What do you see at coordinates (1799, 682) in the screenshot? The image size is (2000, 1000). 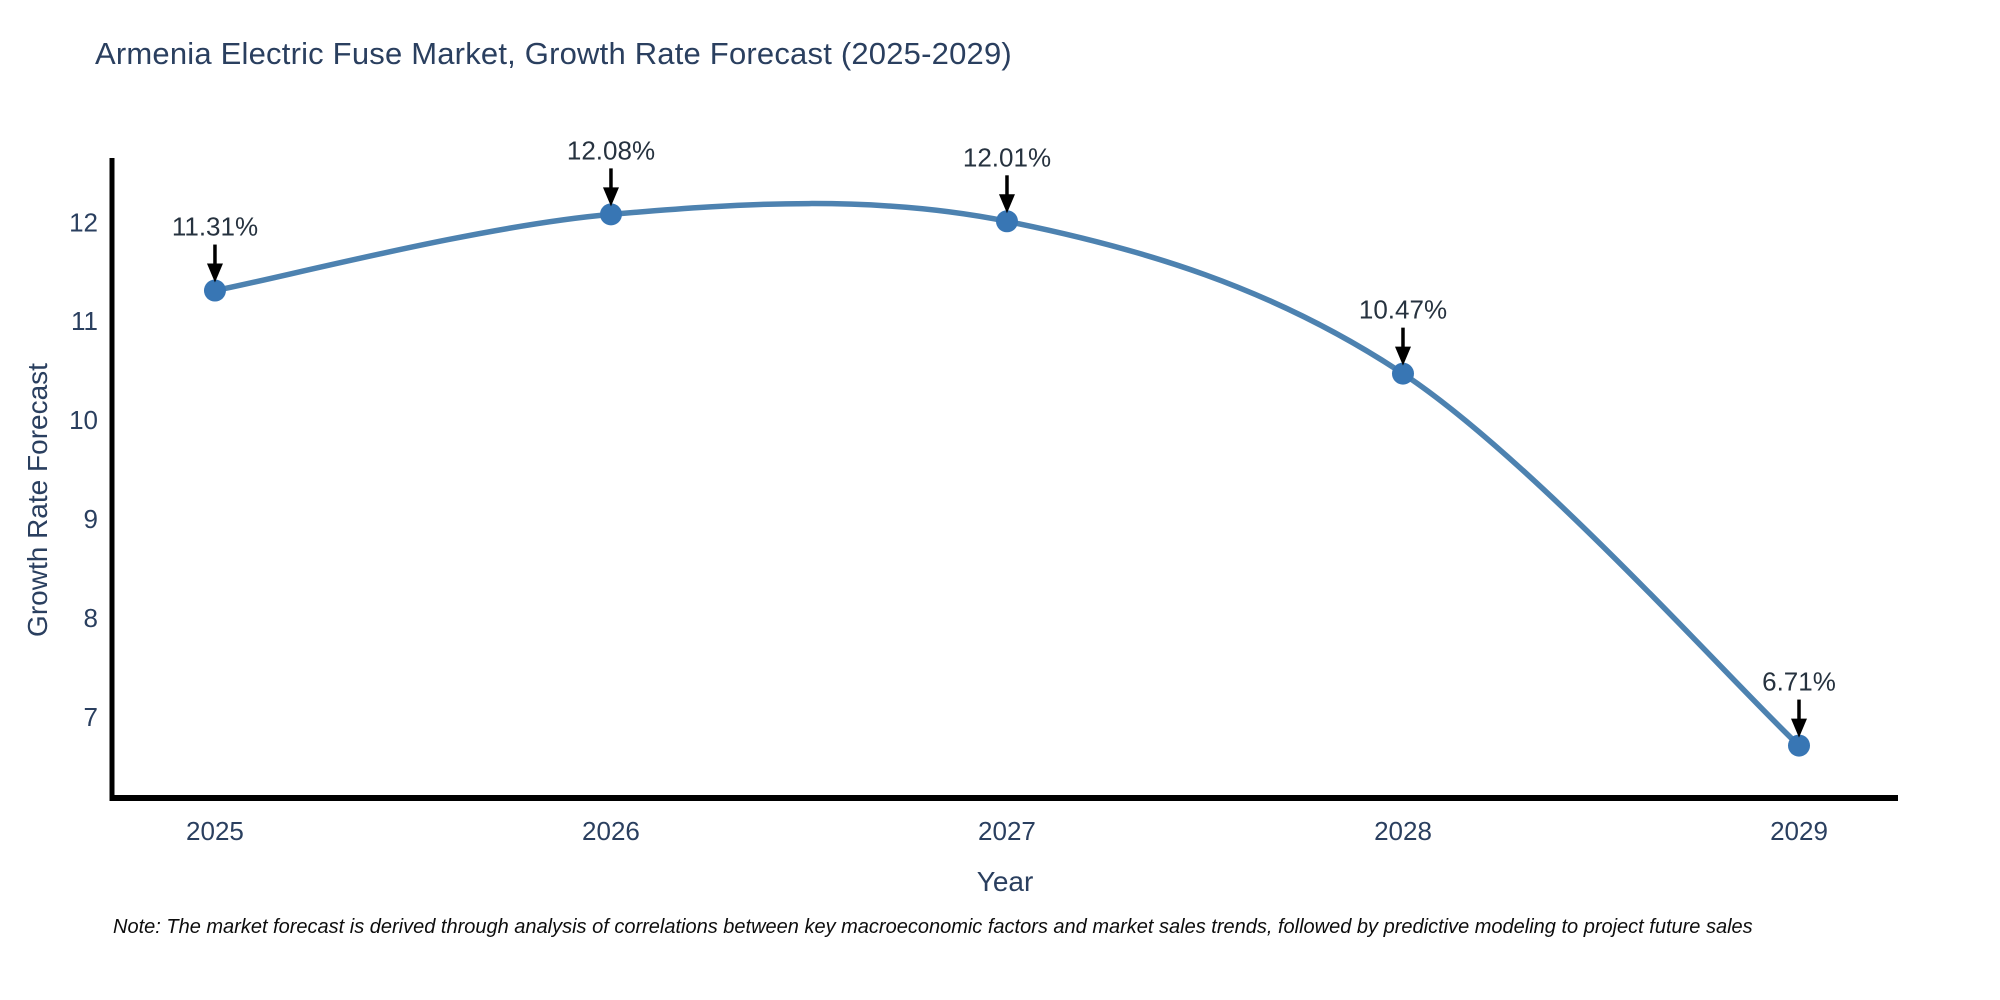 I see `annotation-label: 6.71%` at bounding box center [1799, 682].